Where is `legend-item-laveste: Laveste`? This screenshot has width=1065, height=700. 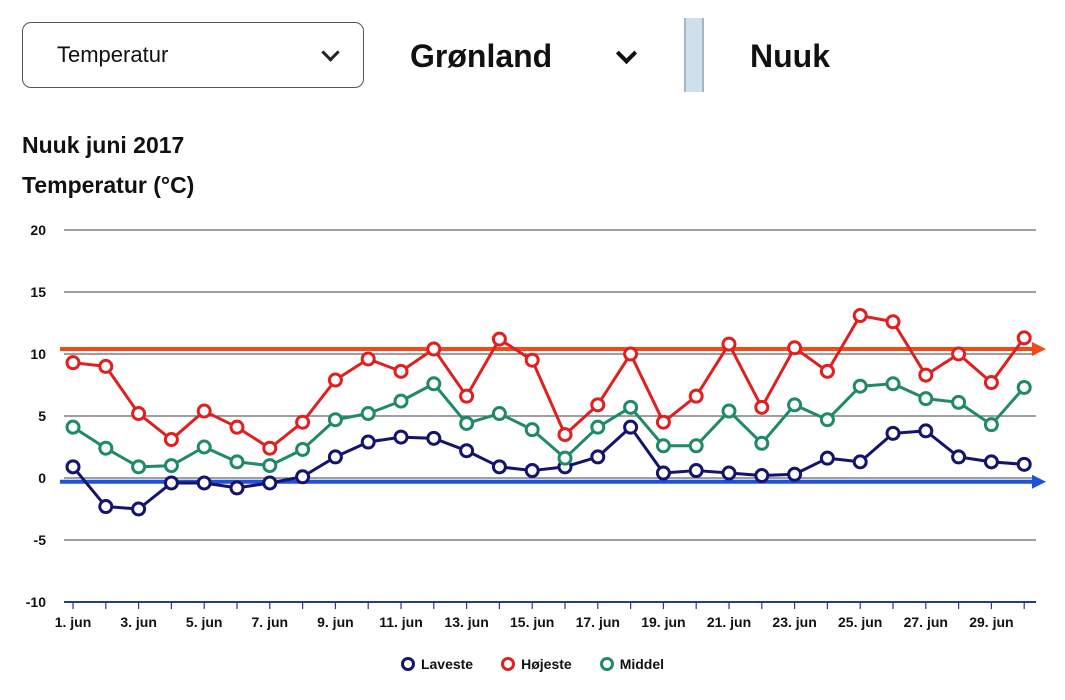
legend-item-laveste: Laveste is located at coordinates (436, 664).